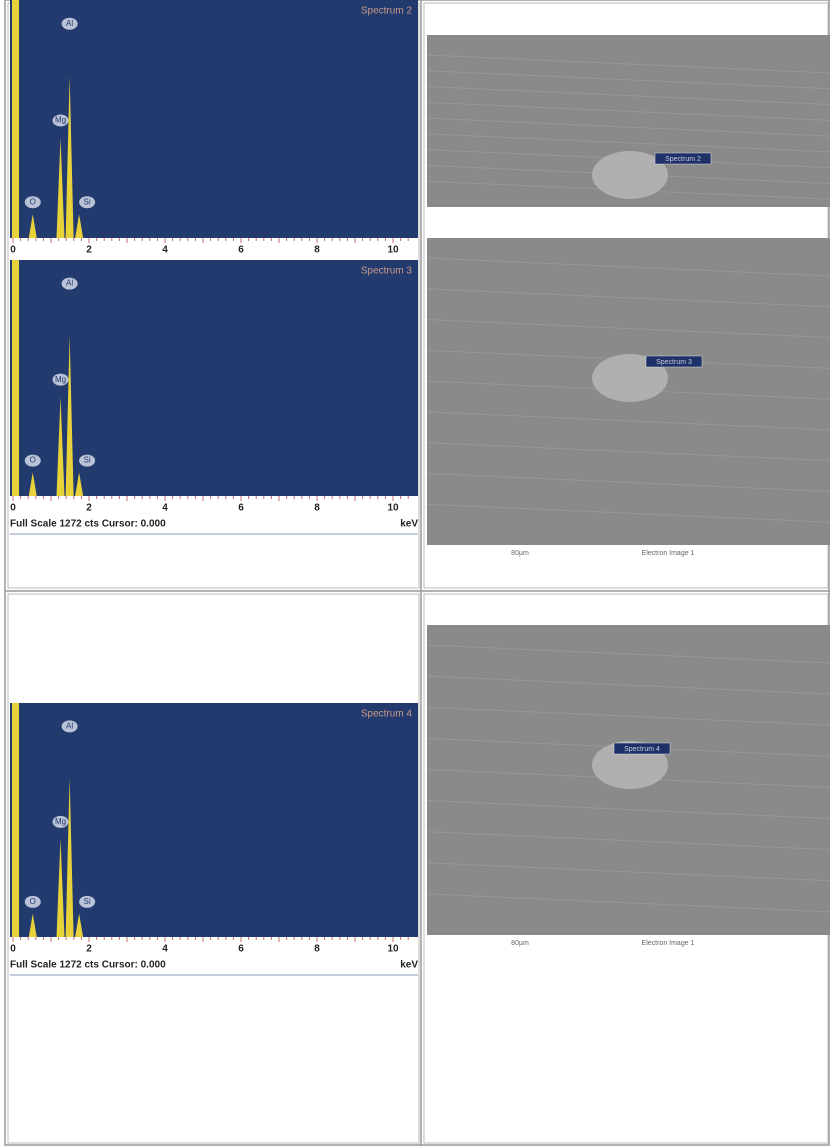  I want to click on particle, so click(630, 175).